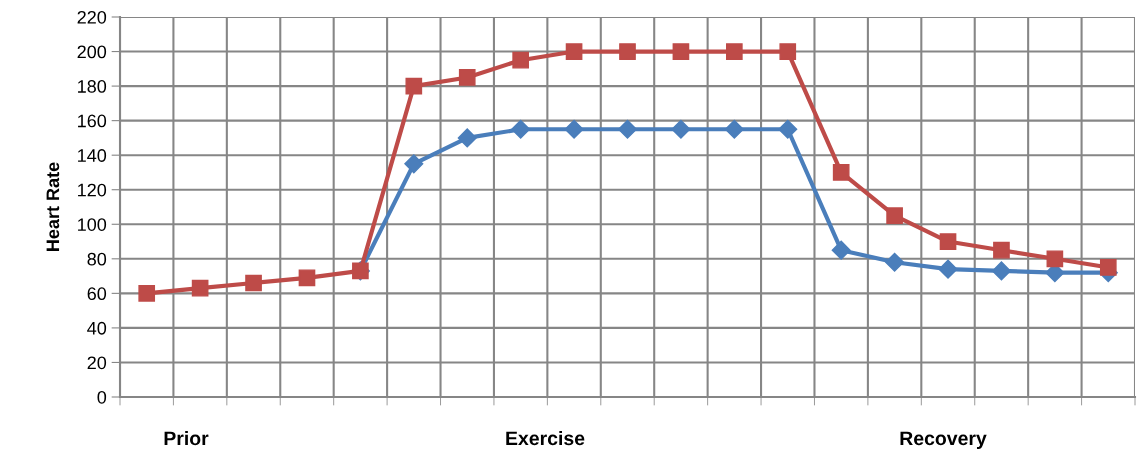 The height and width of the screenshot is (458, 1137). Describe the element at coordinates (97, 294) in the screenshot. I see `y-tick-label: 60` at that location.